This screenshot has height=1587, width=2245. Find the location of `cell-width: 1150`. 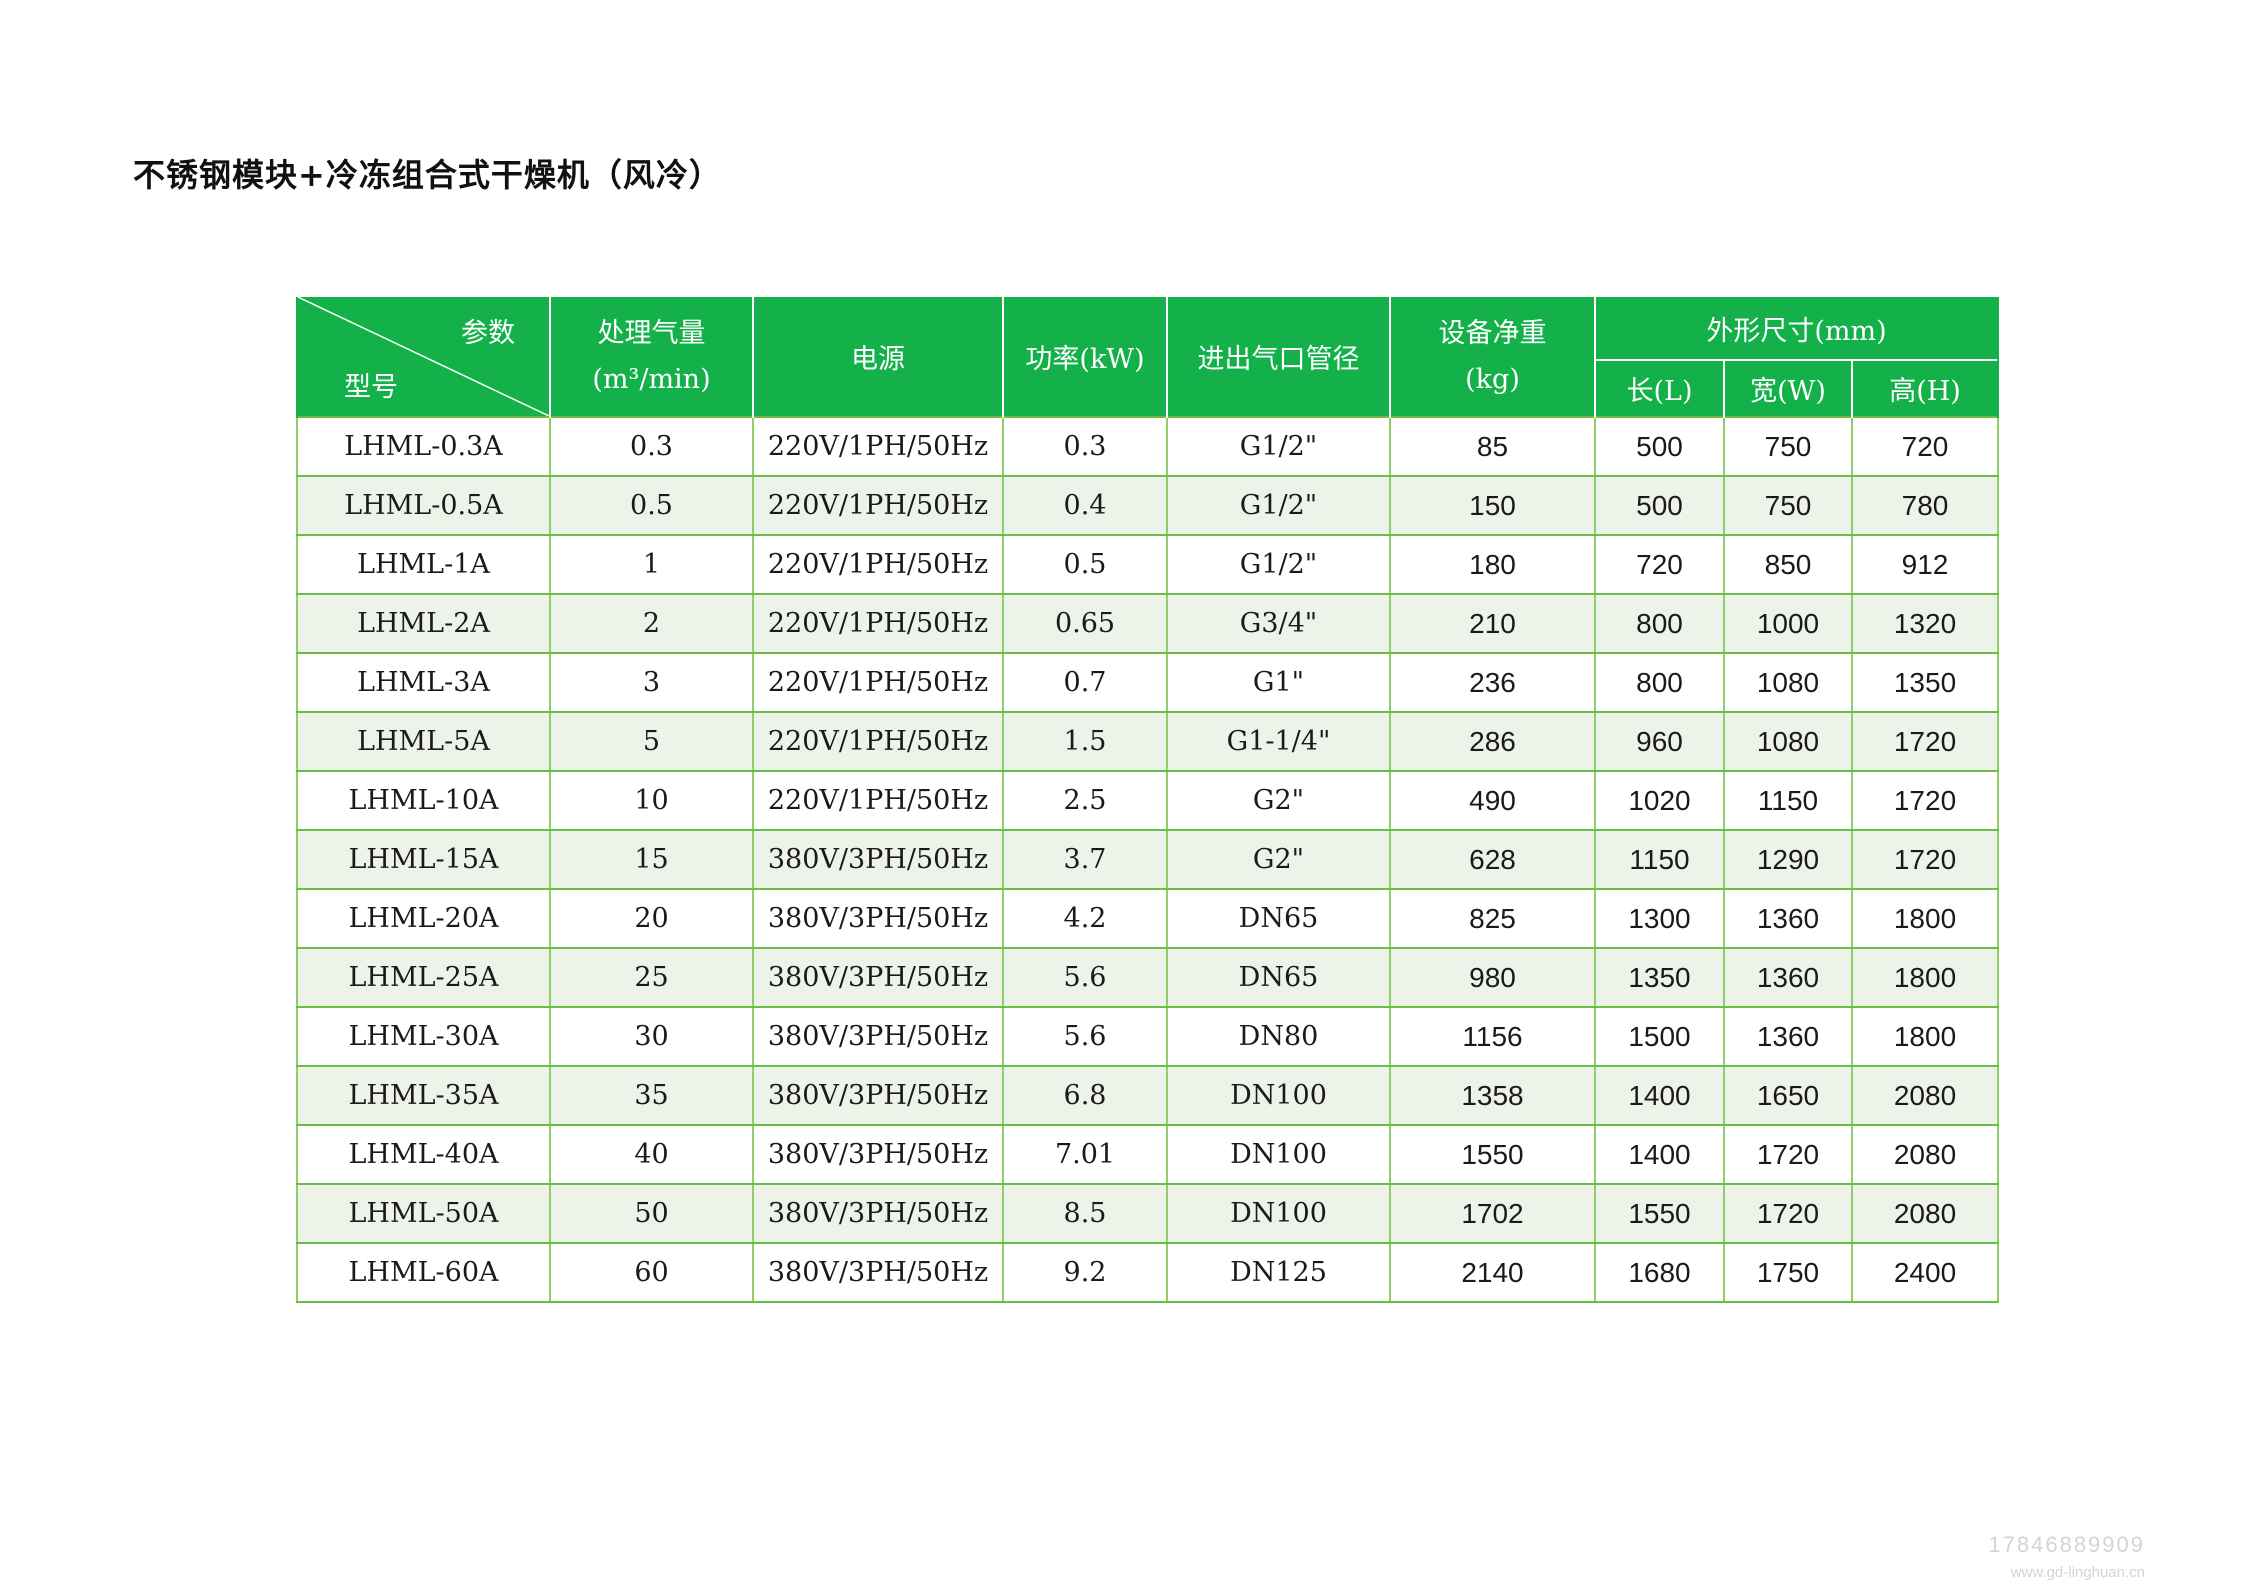

cell-width: 1150 is located at coordinates (1788, 800).